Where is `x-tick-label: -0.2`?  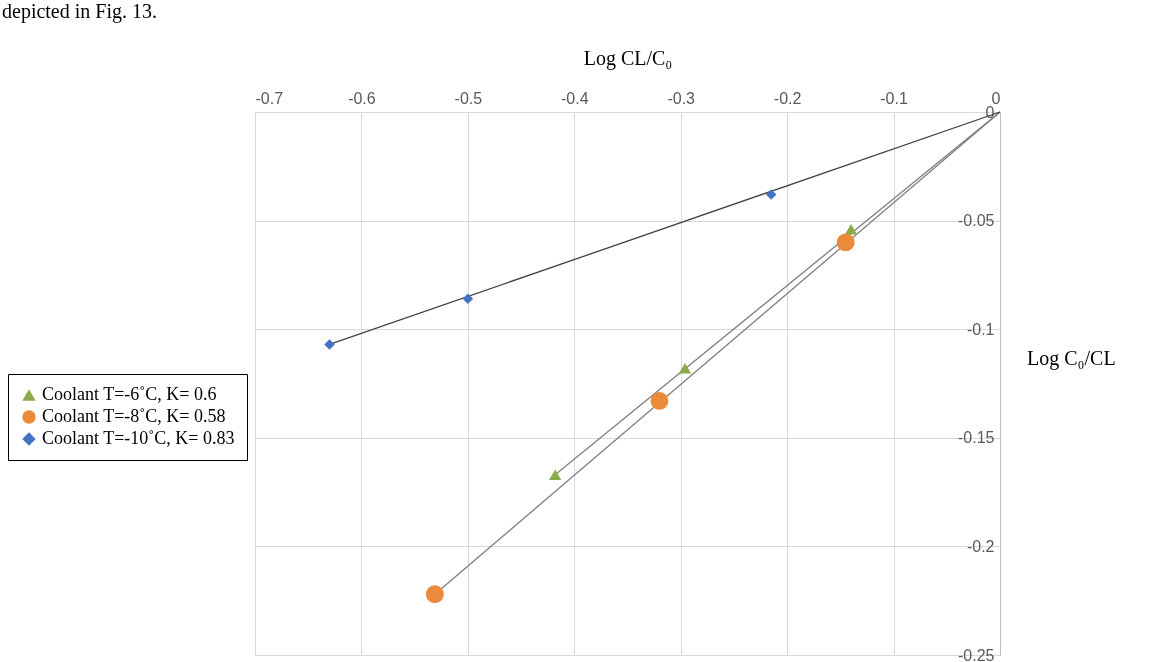
x-tick-label: -0.2 is located at coordinates (787, 98).